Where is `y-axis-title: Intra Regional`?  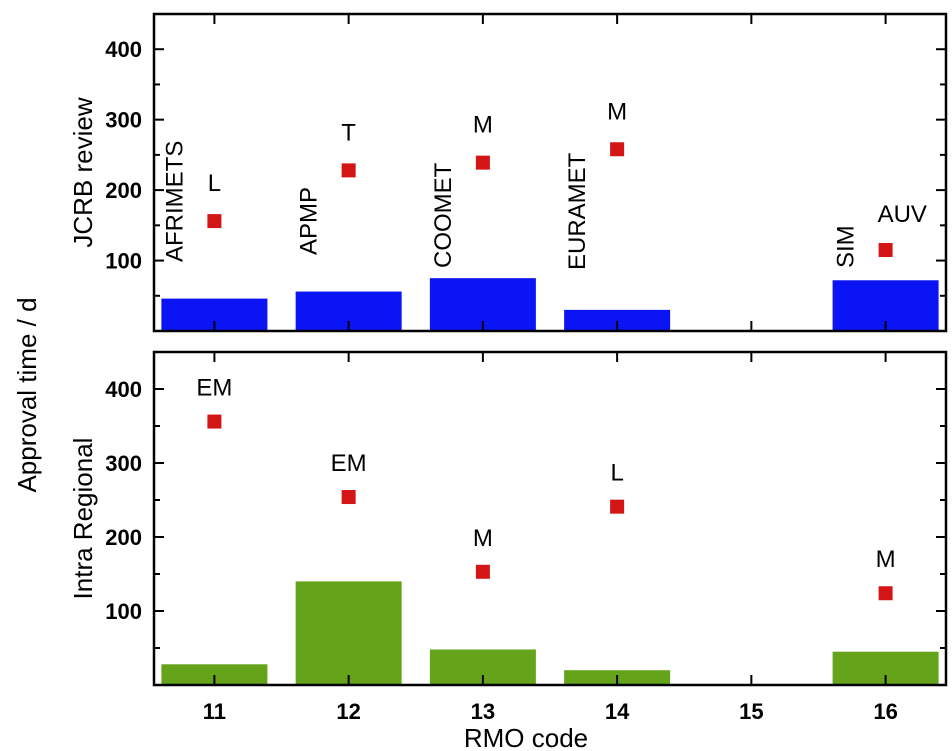 y-axis-title: Intra Regional is located at coordinates (83, 519).